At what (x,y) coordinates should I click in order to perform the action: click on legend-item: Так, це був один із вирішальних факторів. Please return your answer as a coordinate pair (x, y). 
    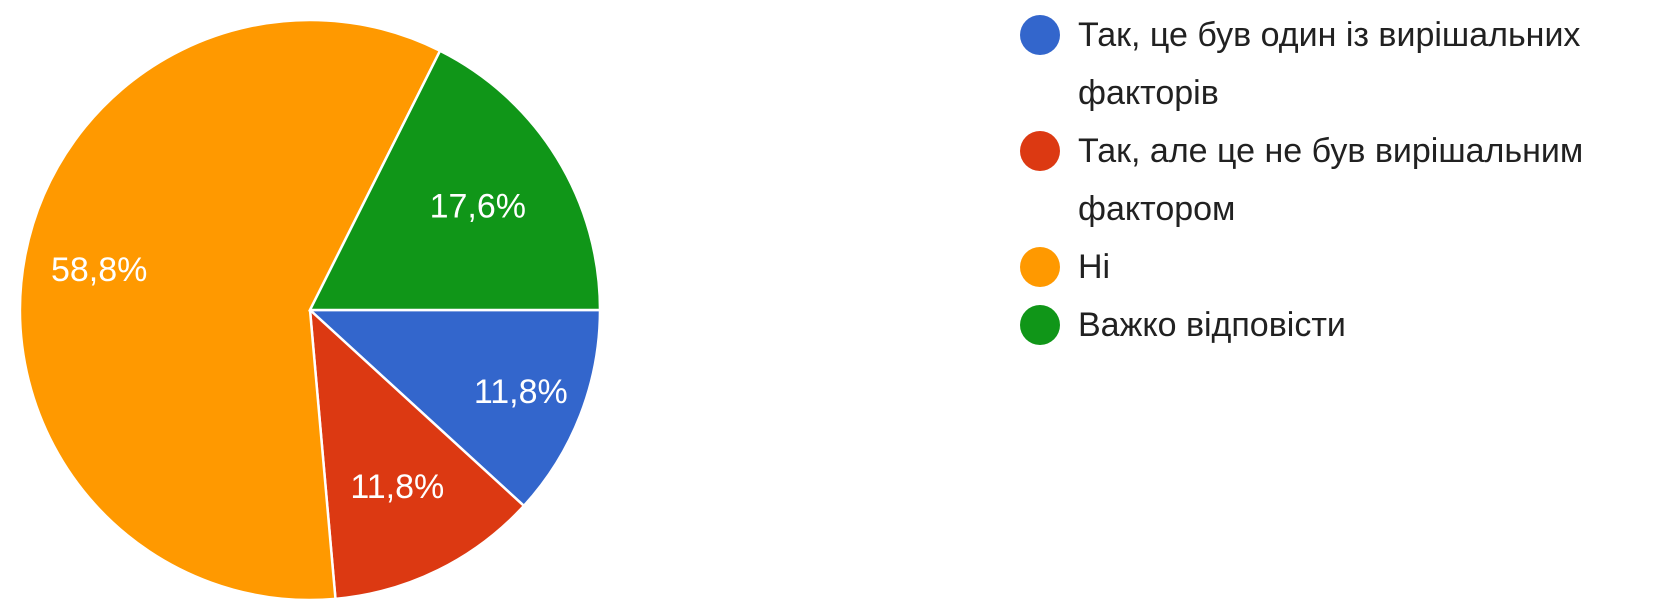
    Looking at the image, I should click on (1339, 64).